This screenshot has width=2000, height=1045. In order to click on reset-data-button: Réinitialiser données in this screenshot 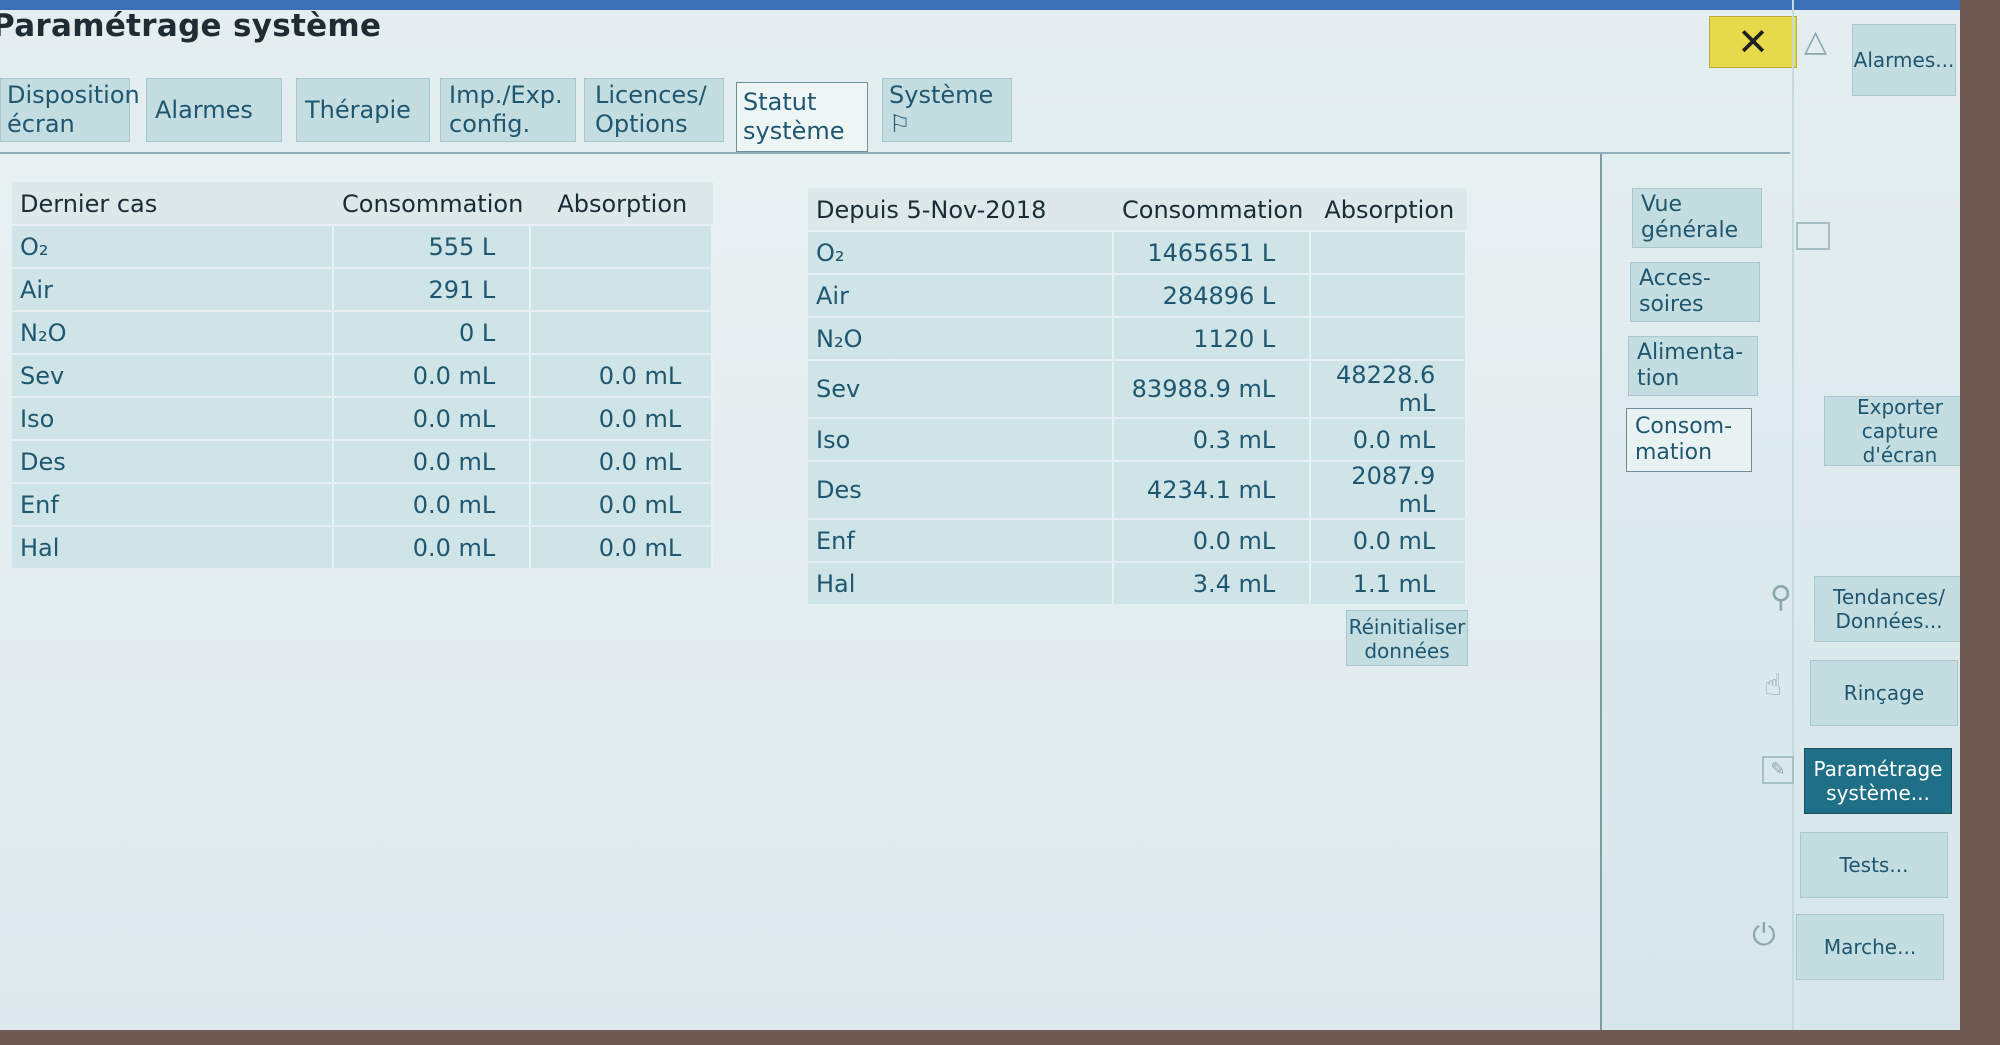, I will do `click(1407, 638)`.